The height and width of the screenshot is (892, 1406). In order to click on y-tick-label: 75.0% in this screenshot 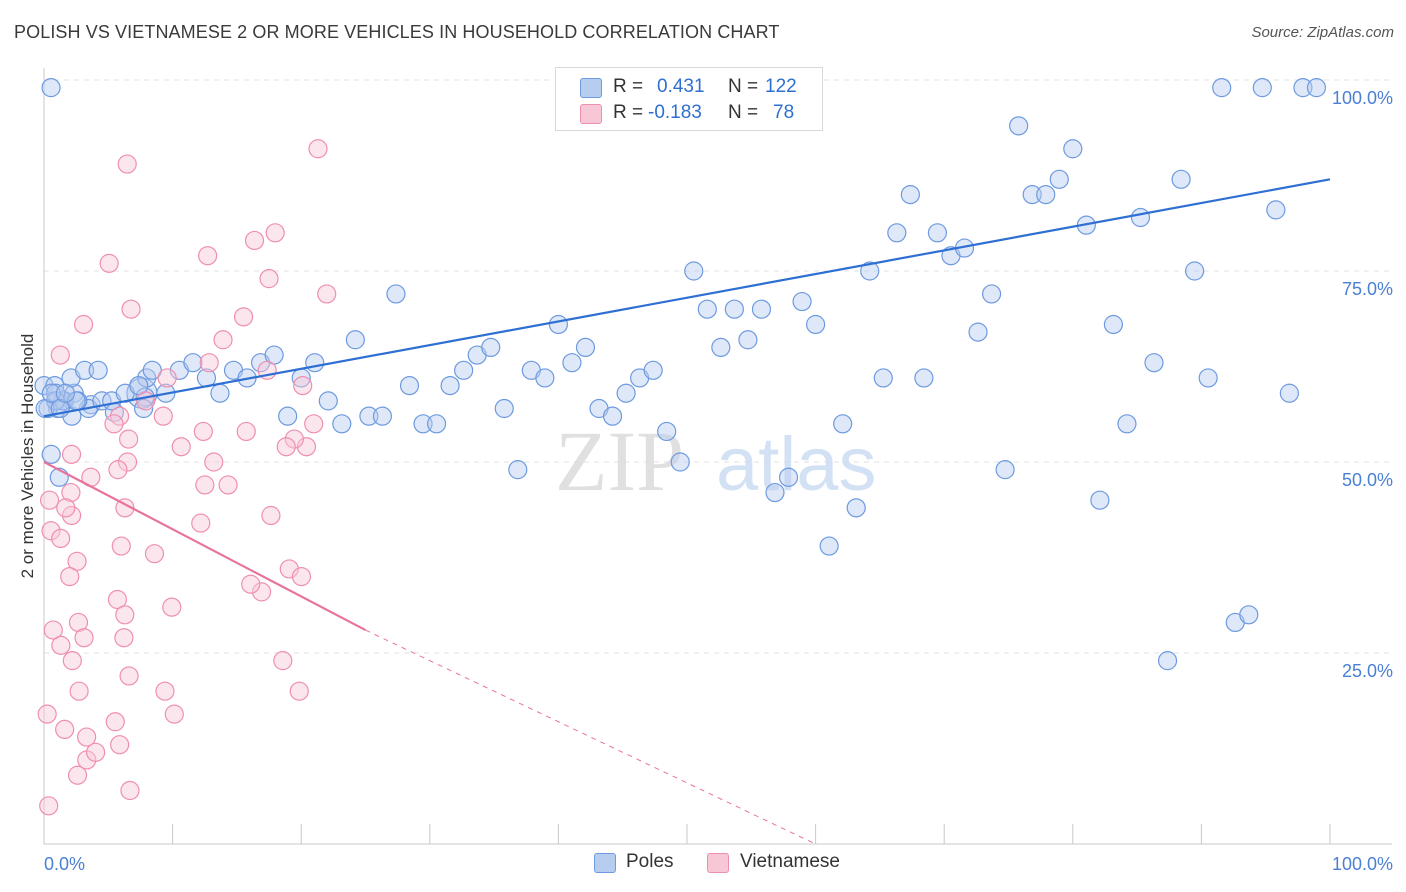, I will do `click(1367, 289)`.